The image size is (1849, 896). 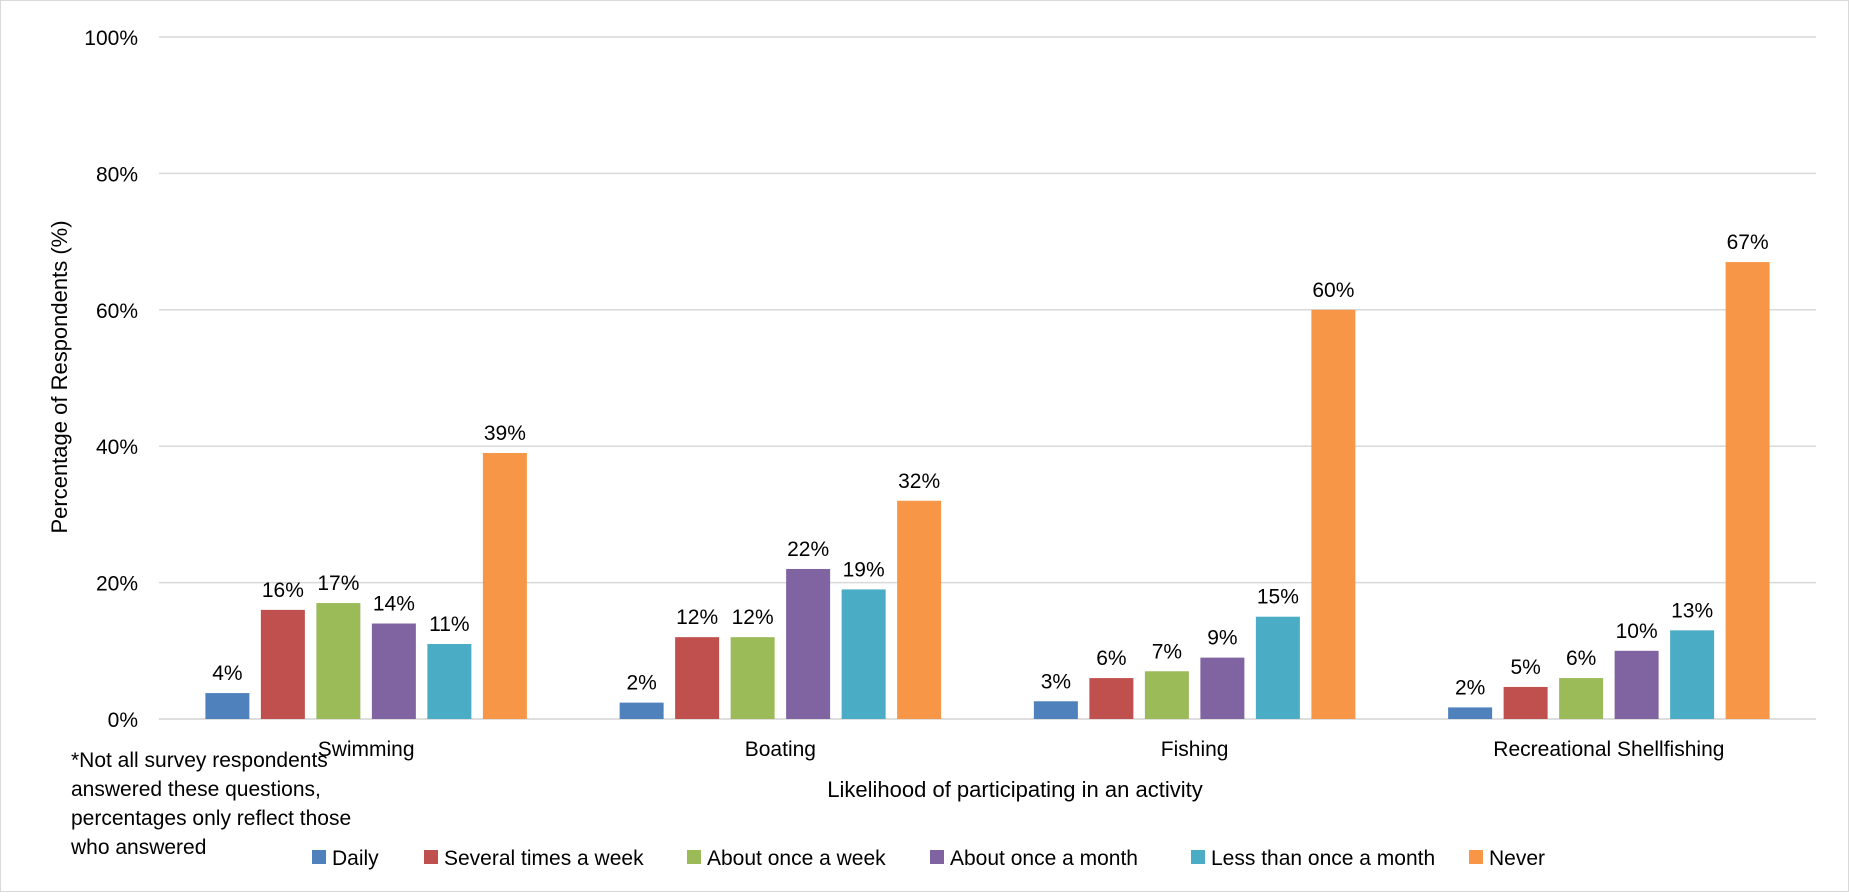 I want to click on data-label: 14%, so click(x=394, y=604).